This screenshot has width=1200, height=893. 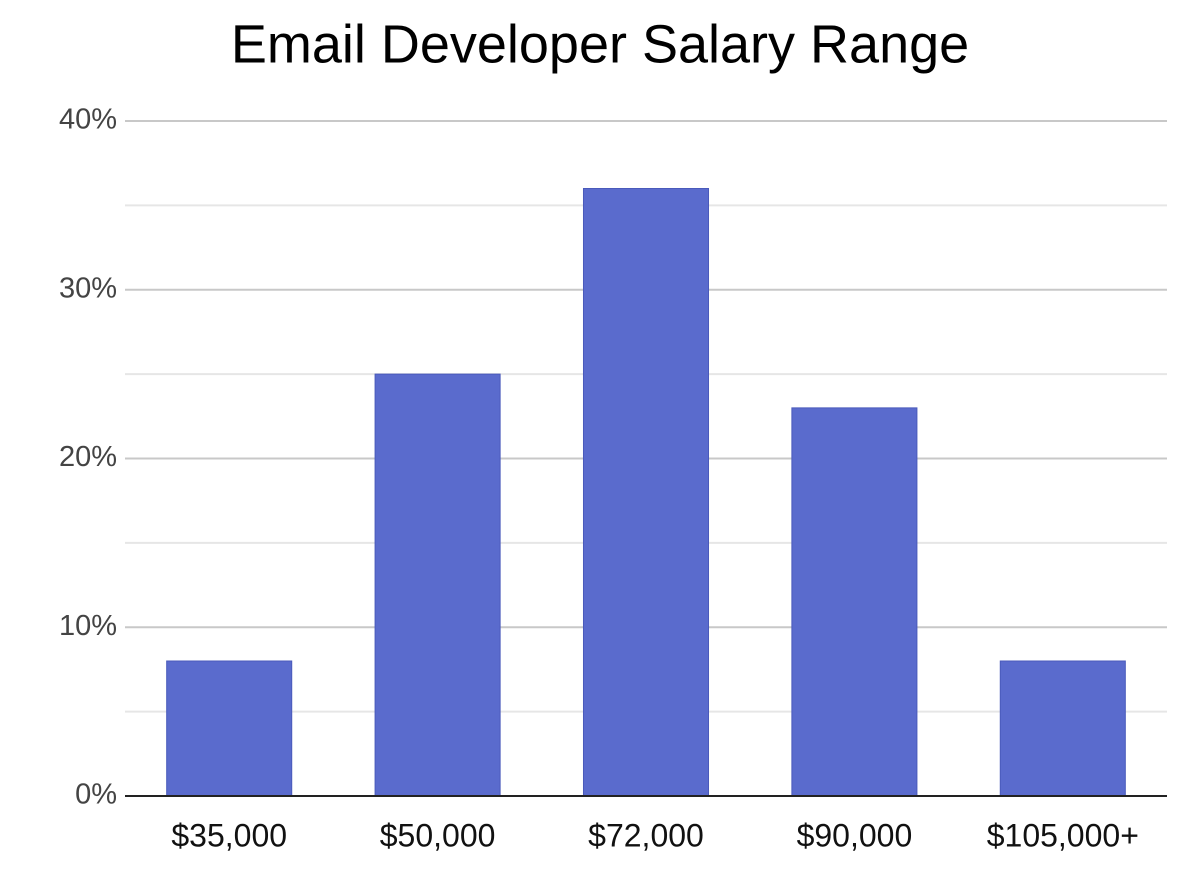 What do you see at coordinates (438, 835) in the screenshot?
I see `x-tick-label: $50,000` at bounding box center [438, 835].